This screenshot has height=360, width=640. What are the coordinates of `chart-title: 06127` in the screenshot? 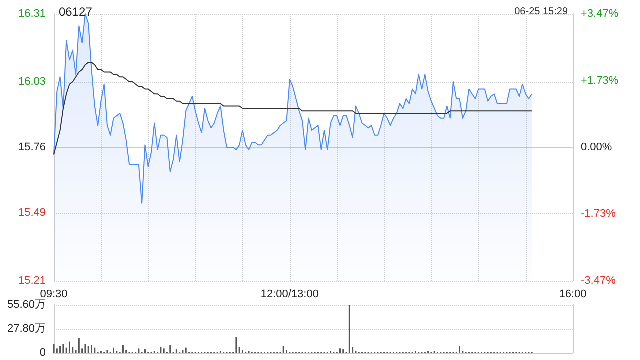 It's located at (76, 12).